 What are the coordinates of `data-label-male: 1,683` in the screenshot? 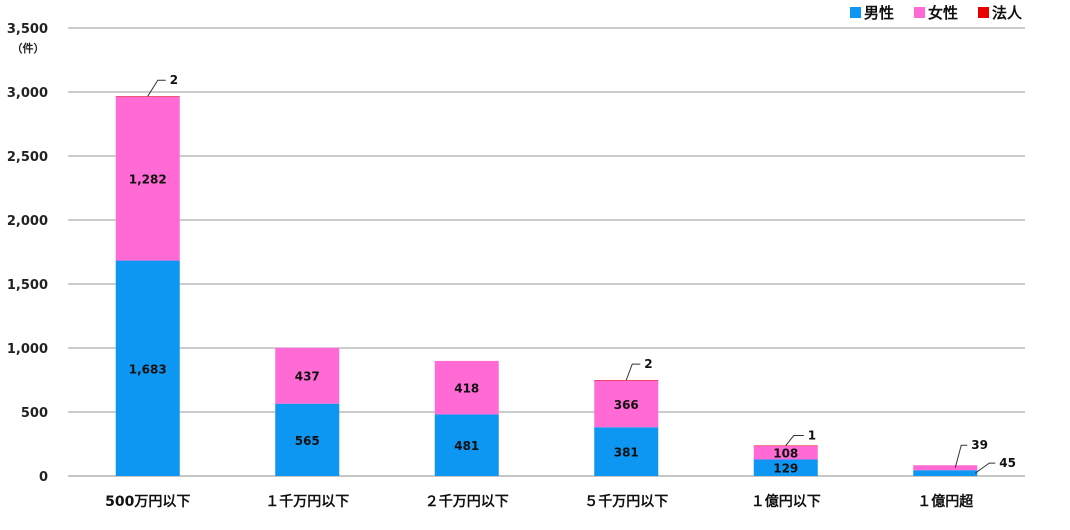 It's located at (148, 369).